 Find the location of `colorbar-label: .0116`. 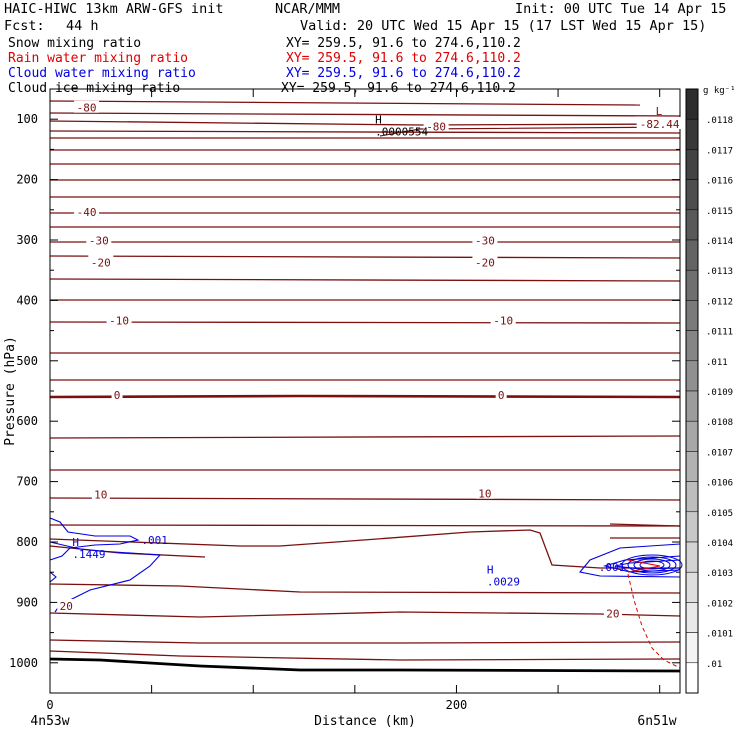

colorbar-label: .0116 is located at coordinates (719, 182).